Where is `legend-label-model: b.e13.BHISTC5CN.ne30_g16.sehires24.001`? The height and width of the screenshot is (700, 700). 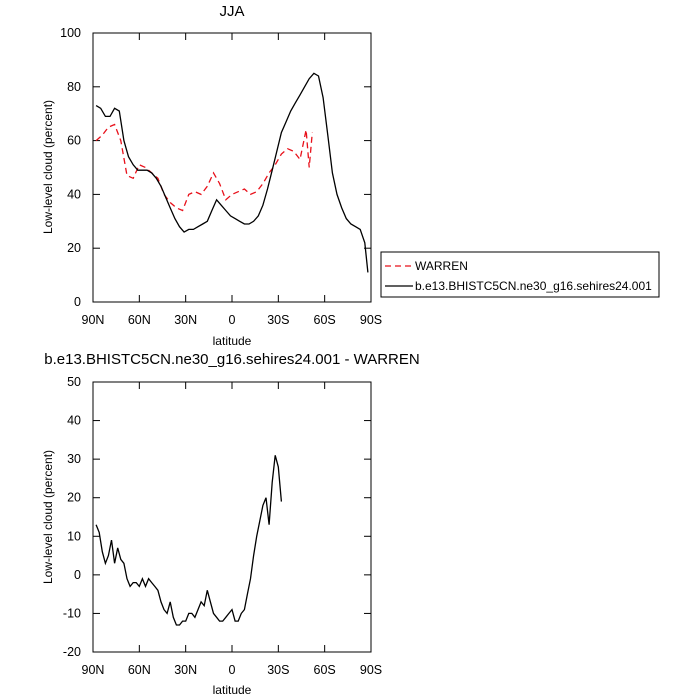 legend-label-model: b.e13.BHISTC5CN.ne30_g16.sehires24.001 is located at coordinates (533, 286).